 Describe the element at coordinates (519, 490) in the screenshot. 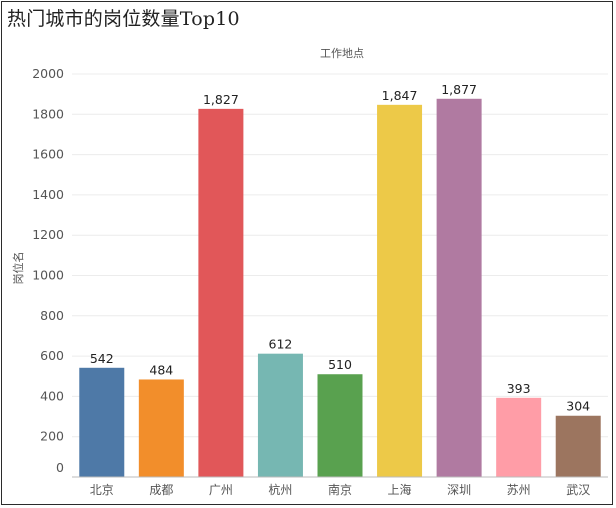

I see `x-category-label: 苏州` at that location.